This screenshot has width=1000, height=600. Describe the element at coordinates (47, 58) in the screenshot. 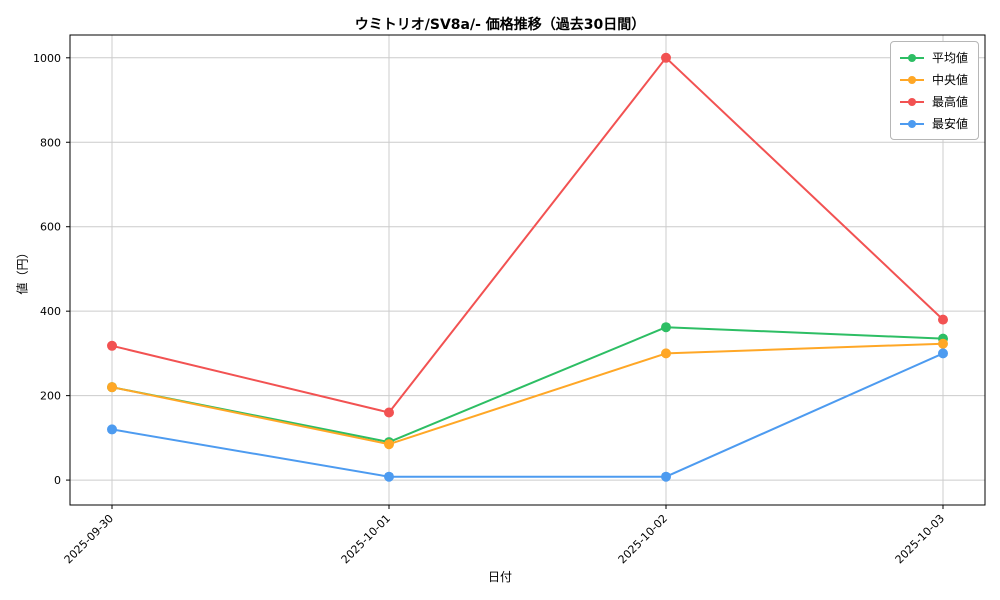

I see `y-tick-label: 1000` at that location.